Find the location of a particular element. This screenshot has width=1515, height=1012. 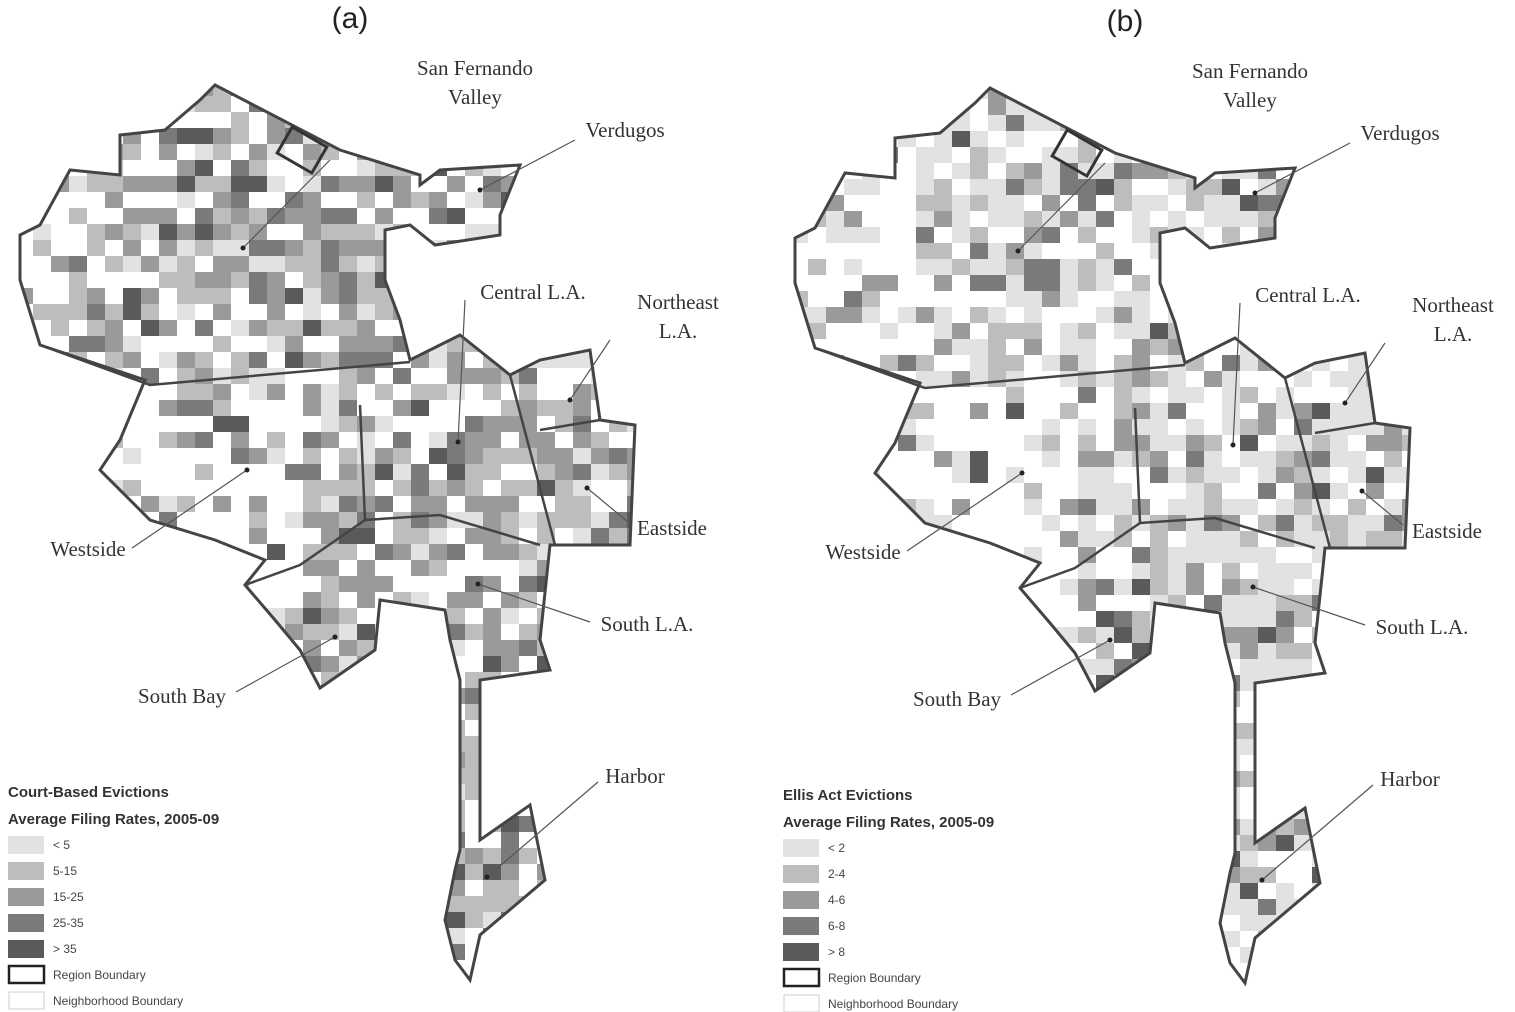

legend-label: 5-15 is located at coordinates (65, 871).